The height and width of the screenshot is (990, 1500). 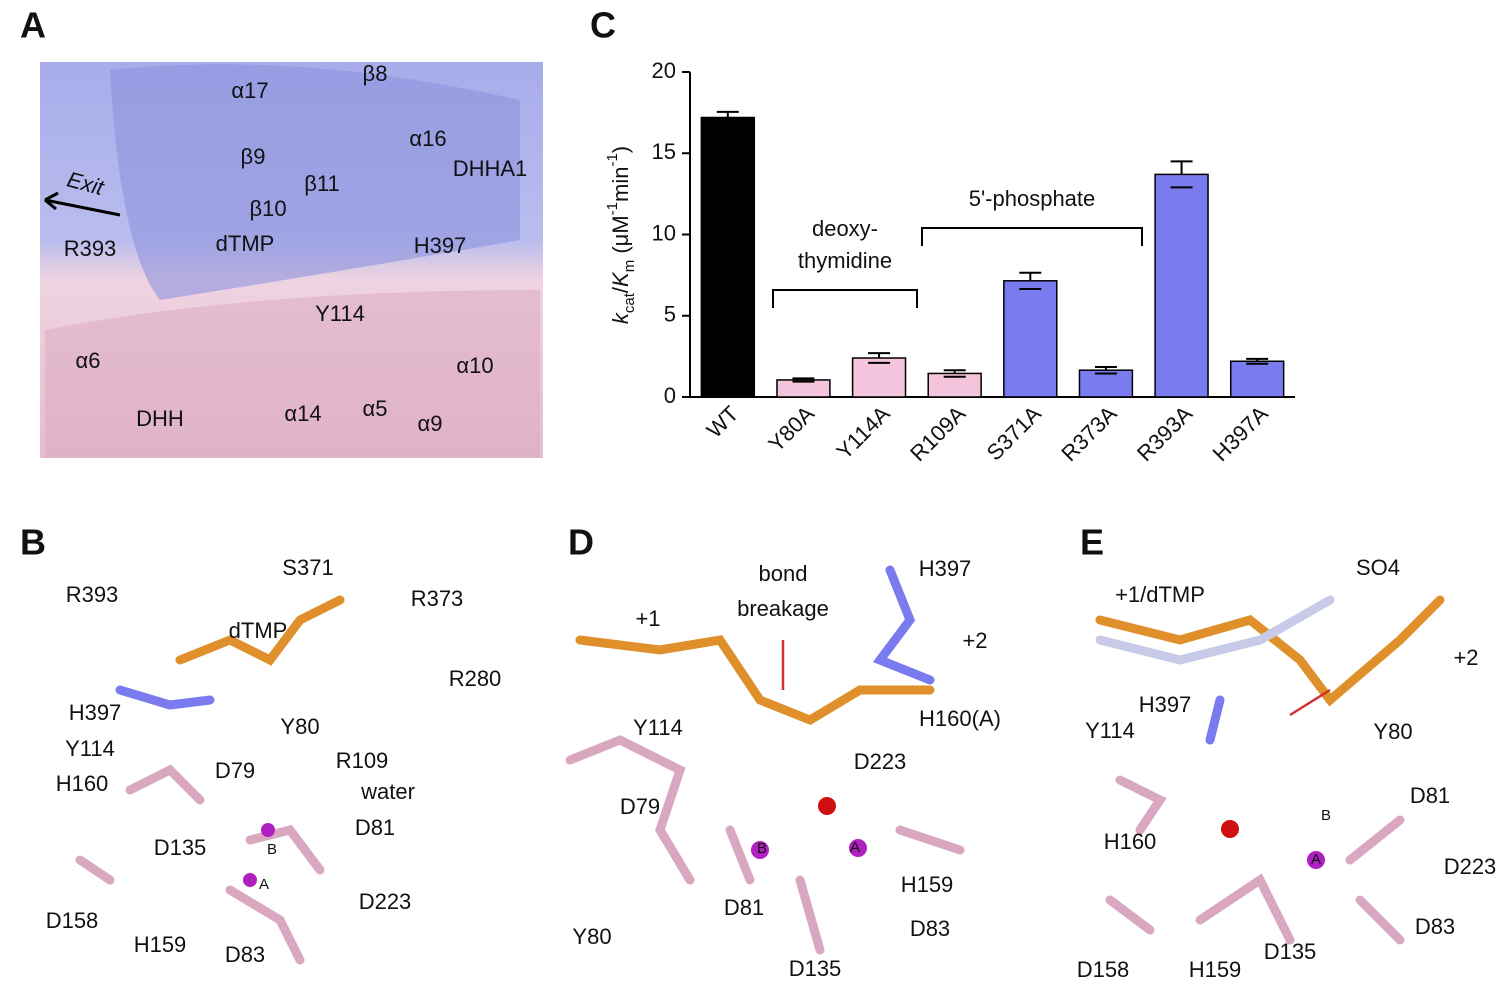 What do you see at coordinates (475, 678) in the screenshot?
I see `residue-label: R280` at bounding box center [475, 678].